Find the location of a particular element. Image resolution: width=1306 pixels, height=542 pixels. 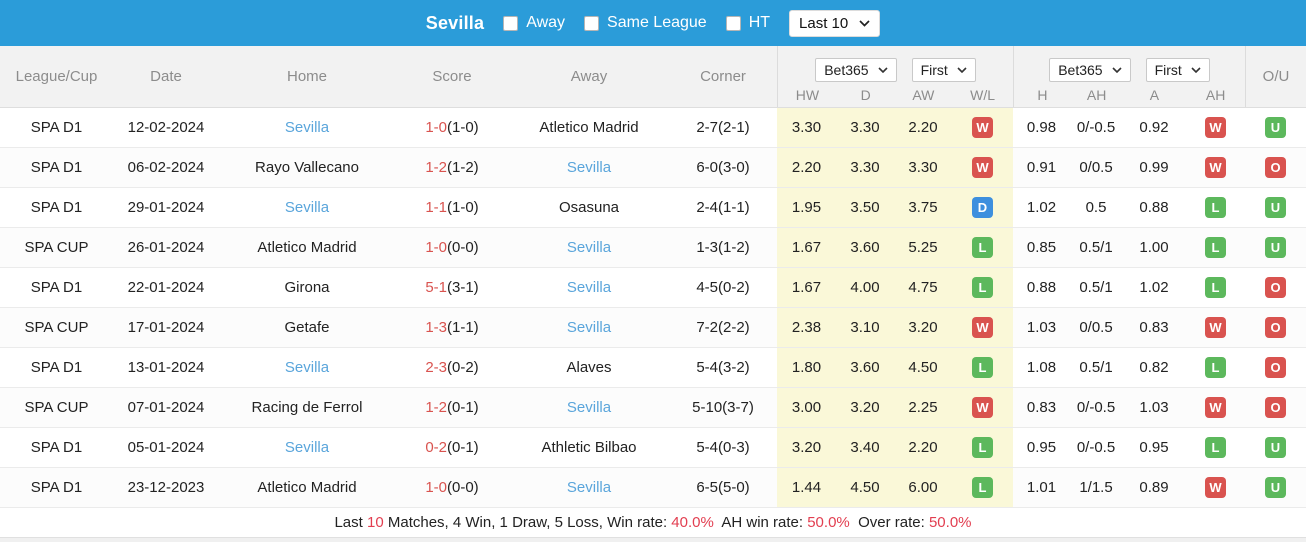

ah-line-cell: 0.5/1 is located at coordinates (1096, 287).